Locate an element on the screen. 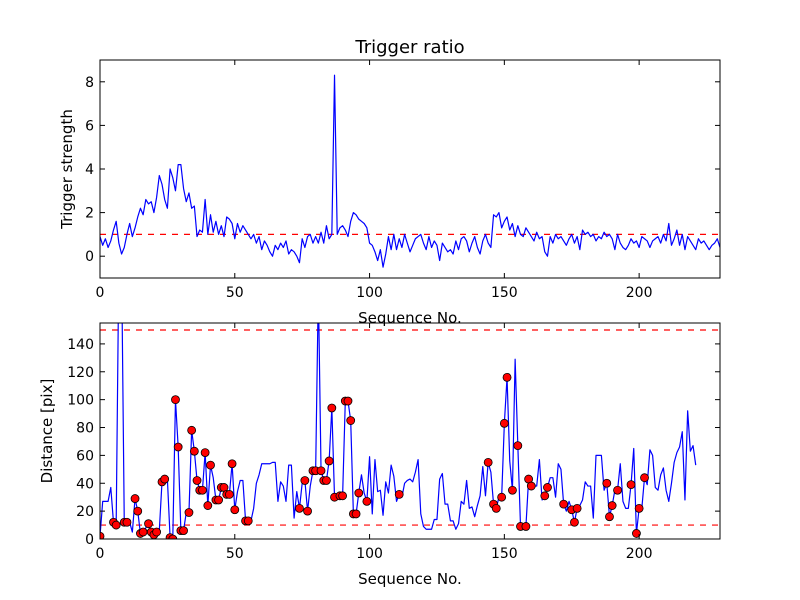 The height and width of the screenshot is (600, 800). chart-title: Trigger ratio is located at coordinates (409, 47).